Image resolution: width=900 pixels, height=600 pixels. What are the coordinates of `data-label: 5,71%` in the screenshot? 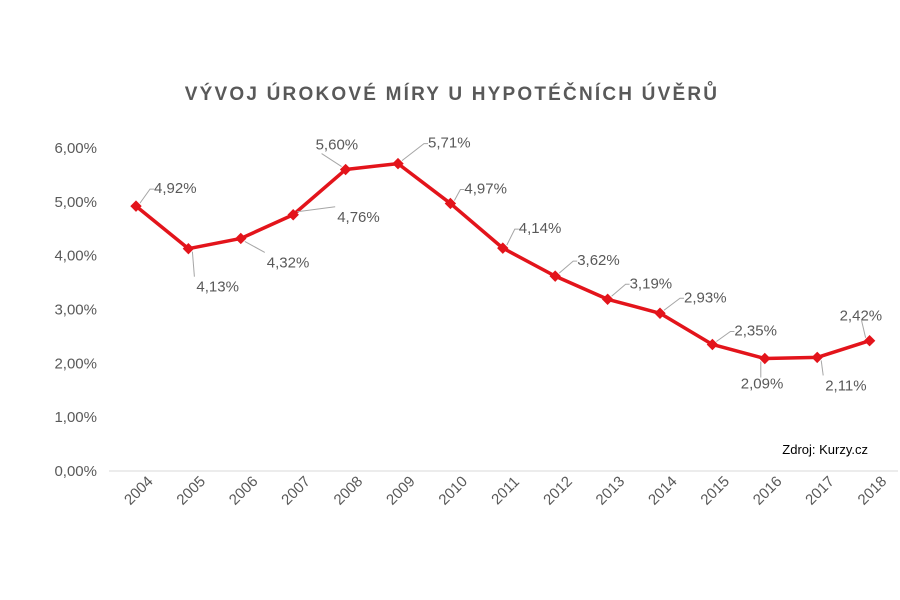 It's located at (449, 143).